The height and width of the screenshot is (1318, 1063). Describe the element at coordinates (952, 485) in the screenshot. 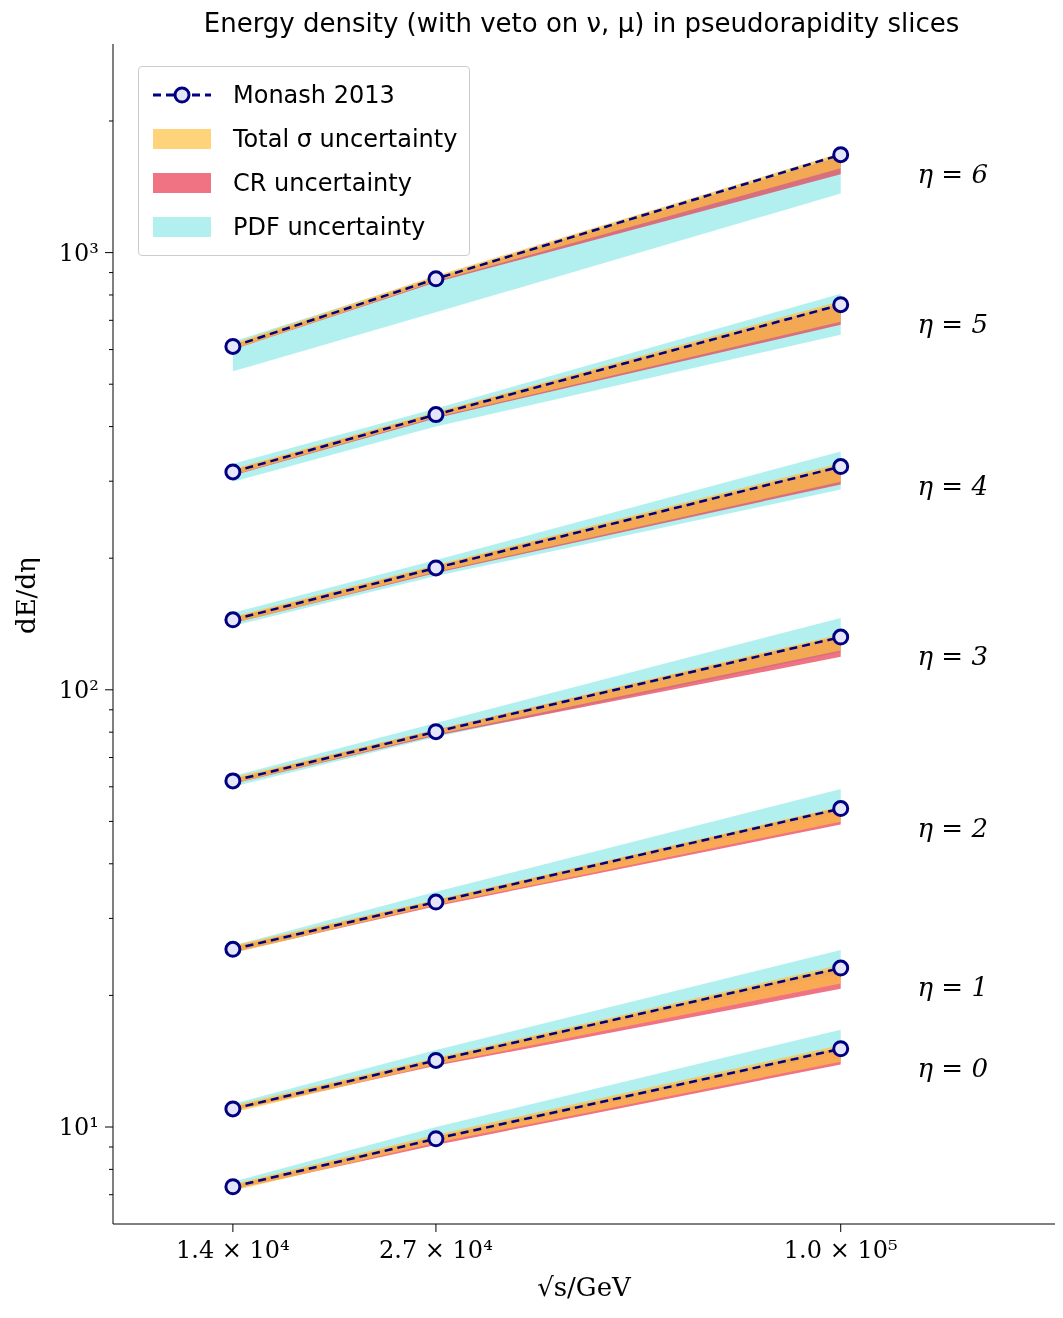

I see `annotation: η = 4` at that location.